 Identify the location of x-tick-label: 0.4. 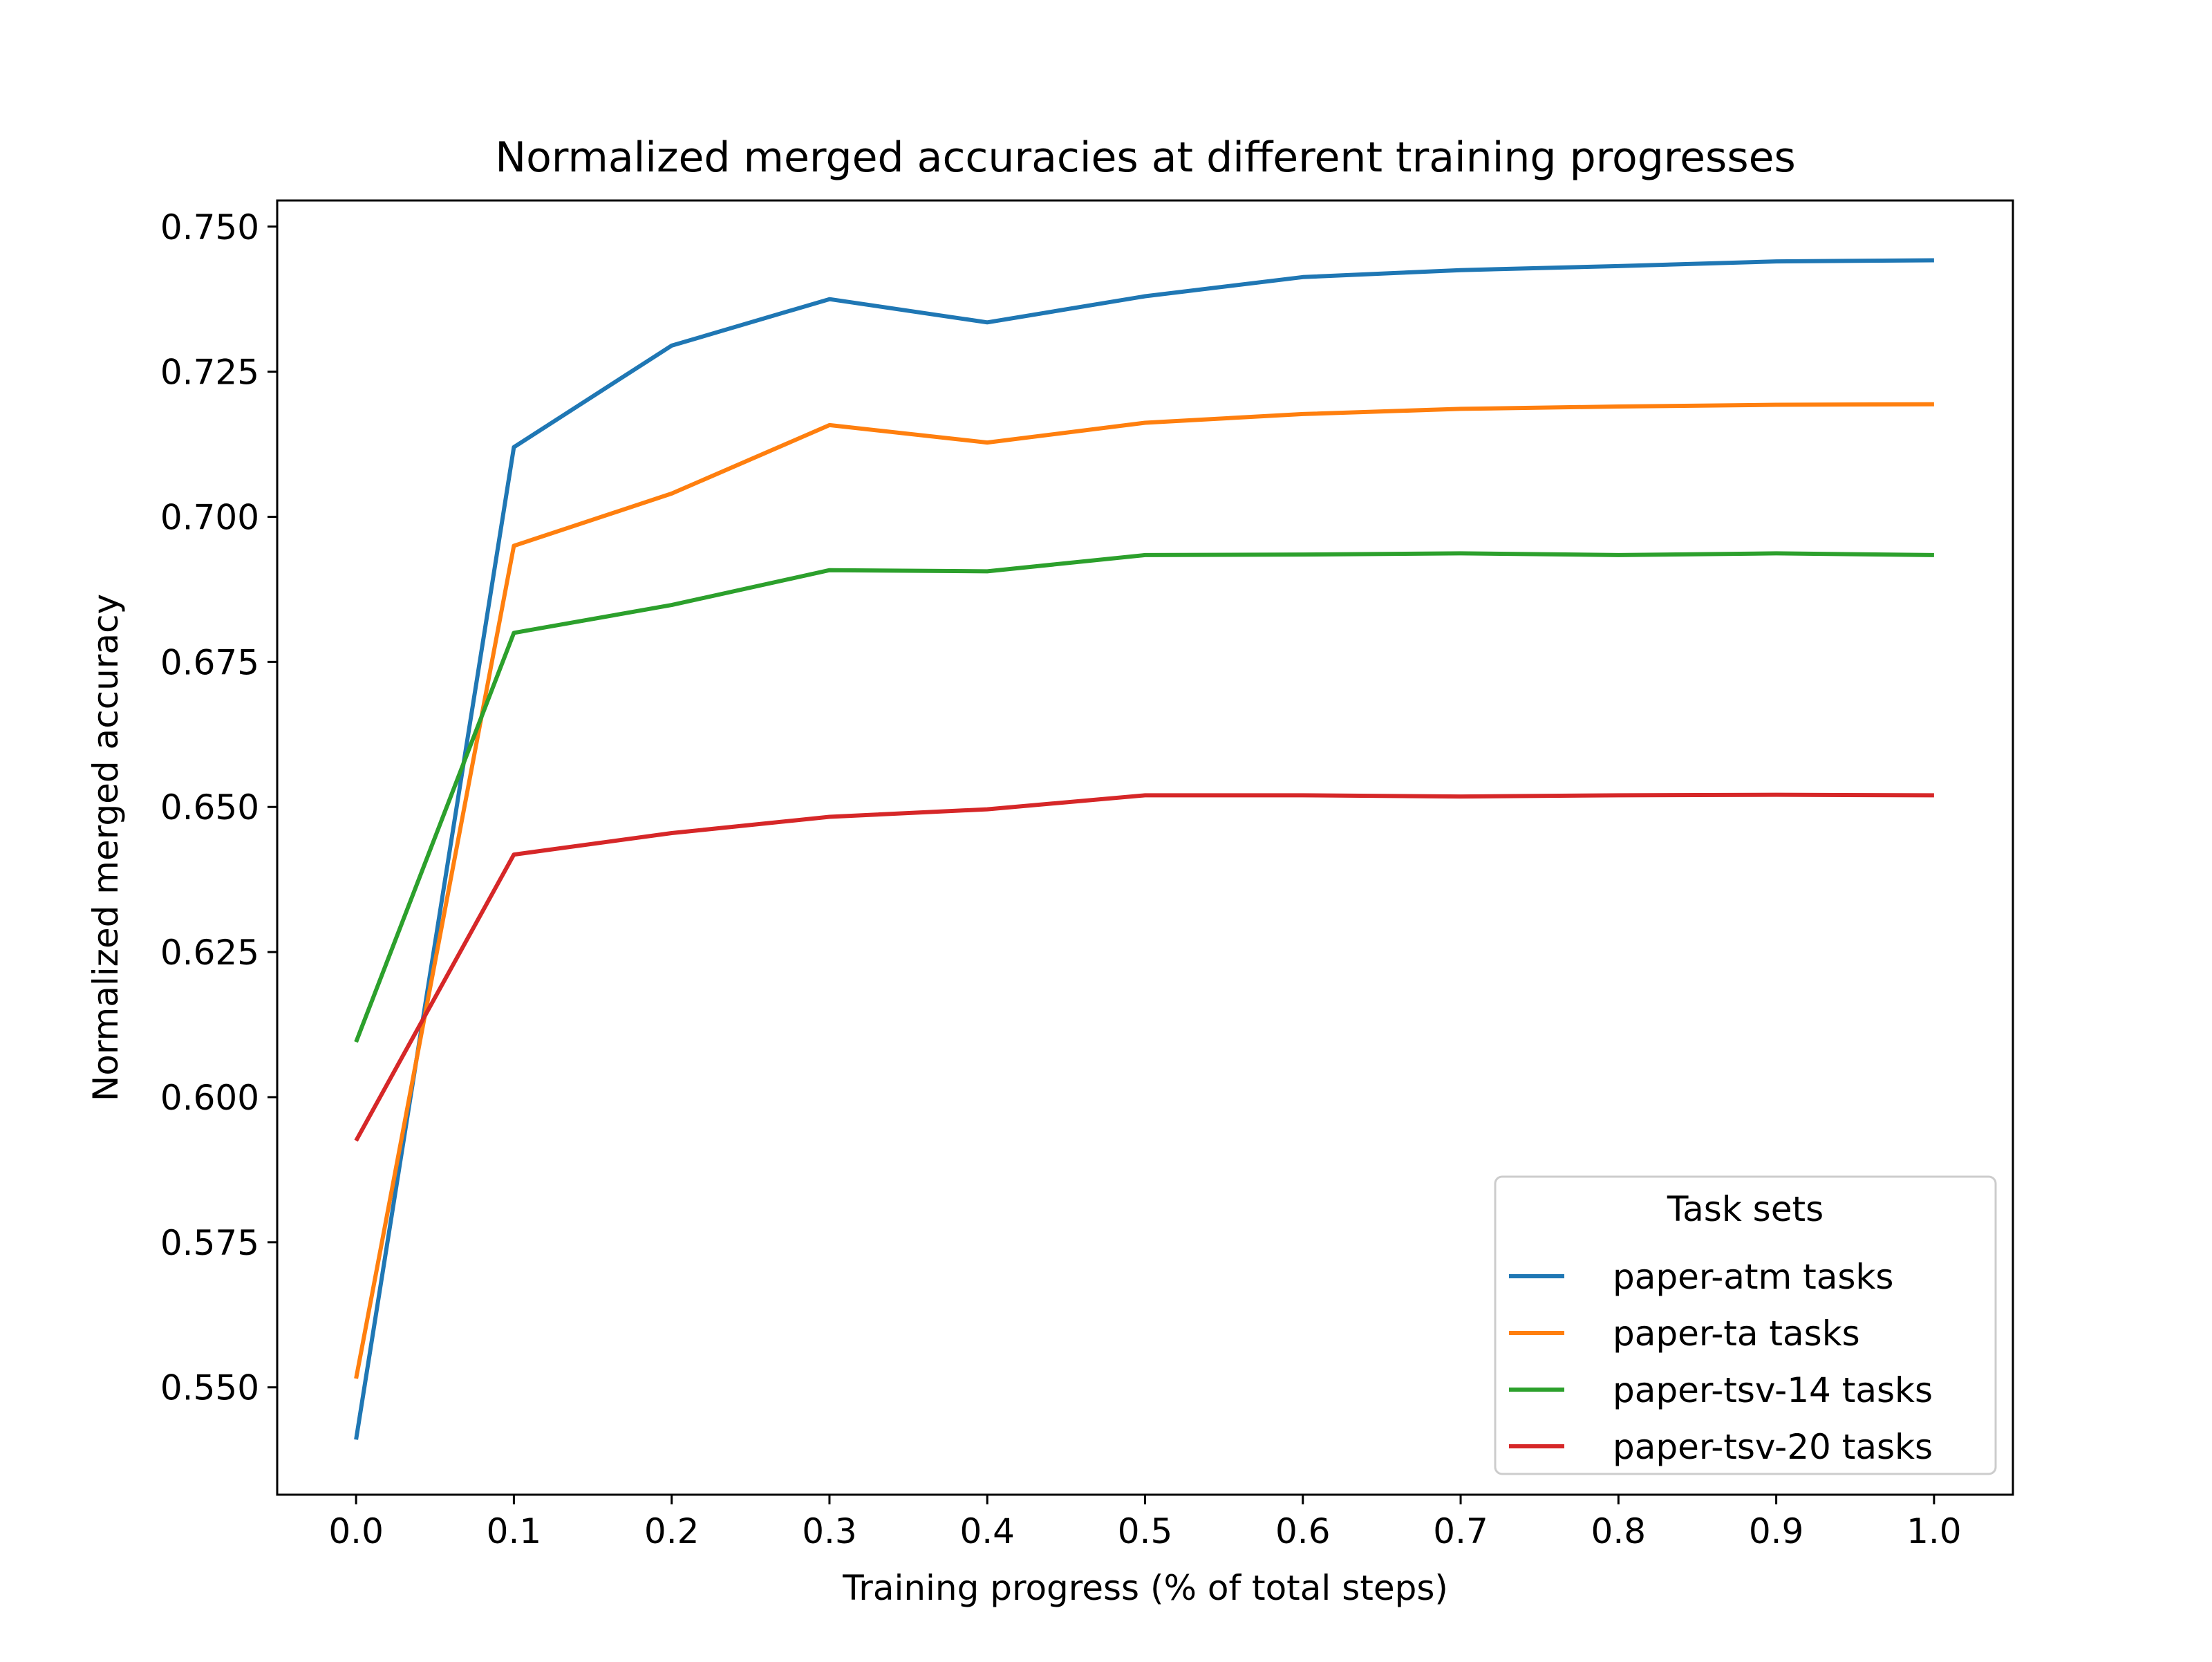
(987, 1531).